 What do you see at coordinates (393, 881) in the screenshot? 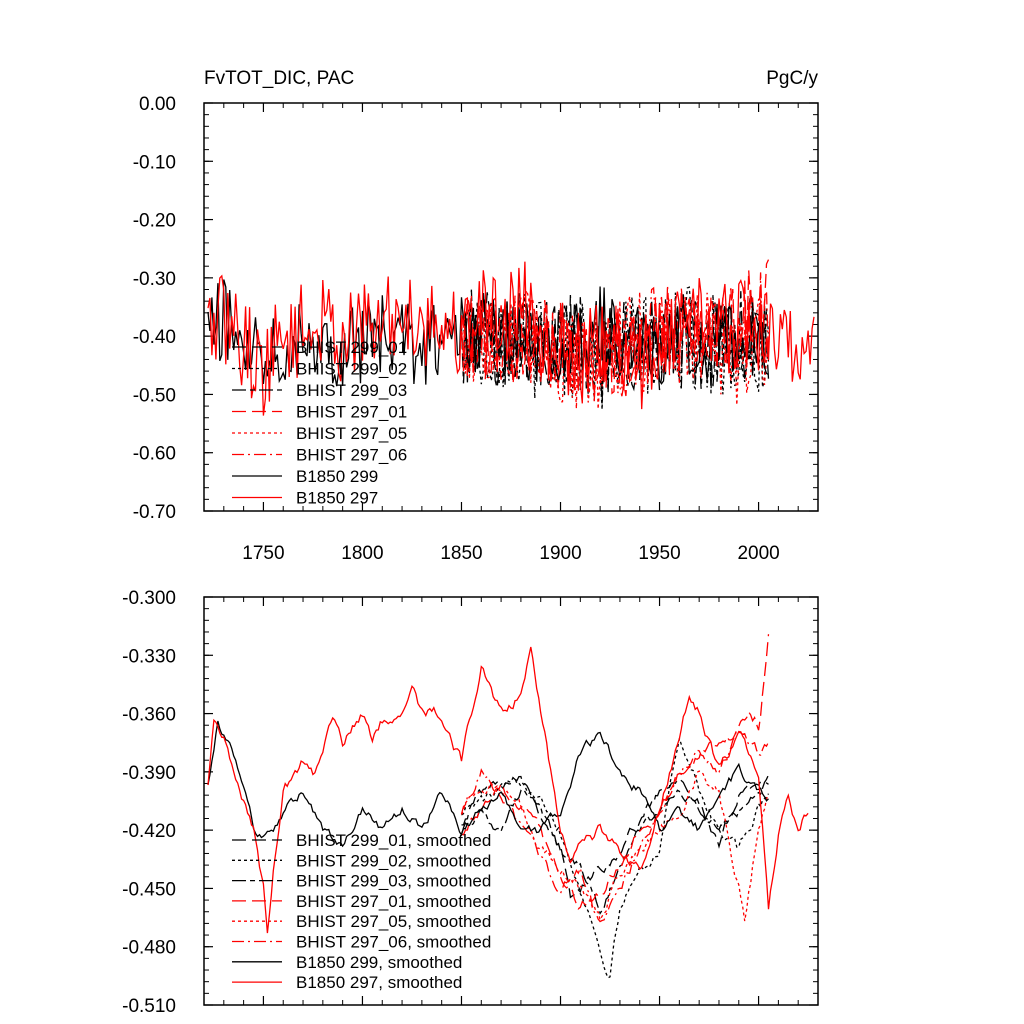
I see `bottom-legend-label: BHIST 299_03, smoothed` at bounding box center [393, 881].